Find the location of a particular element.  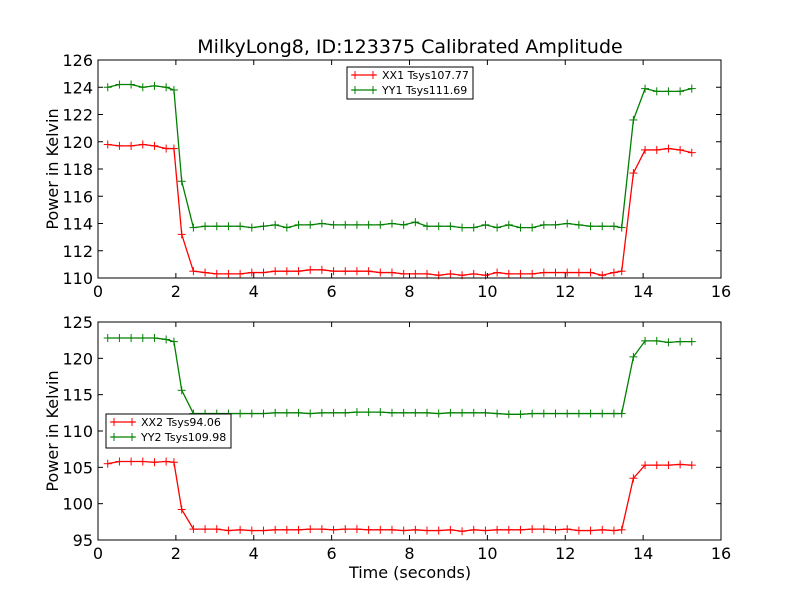

y-tick-label: 124 is located at coordinates (77, 87).